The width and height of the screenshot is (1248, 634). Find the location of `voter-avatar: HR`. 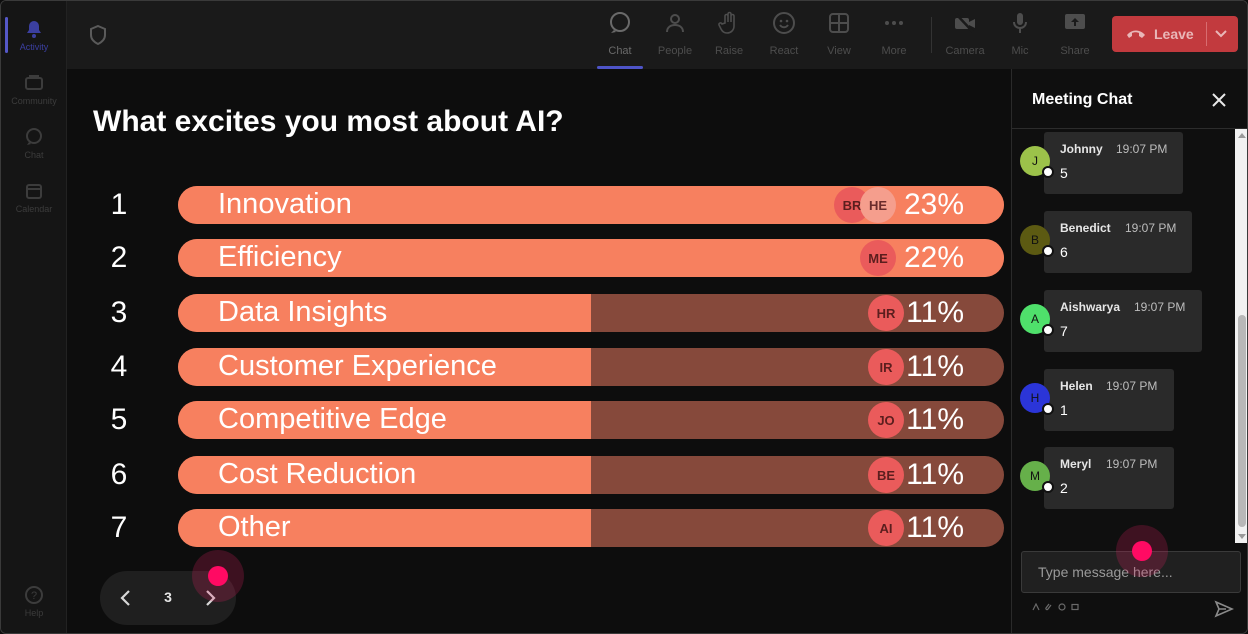

voter-avatar: HR is located at coordinates (886, 313).